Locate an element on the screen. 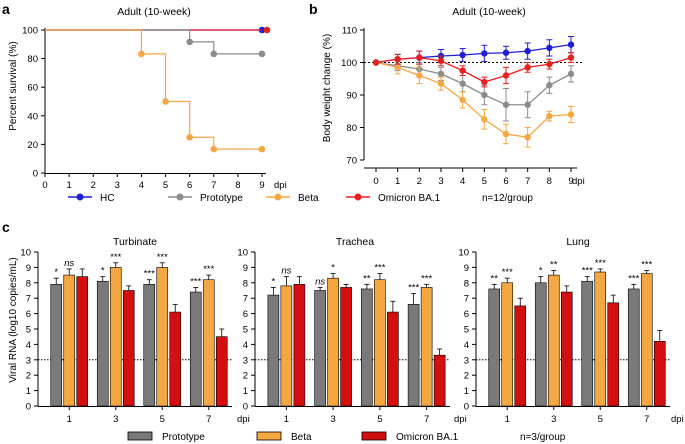  viral-rna-y-label: Viral RNA (log10 copies/mL) is located at coordinates (13, 319).